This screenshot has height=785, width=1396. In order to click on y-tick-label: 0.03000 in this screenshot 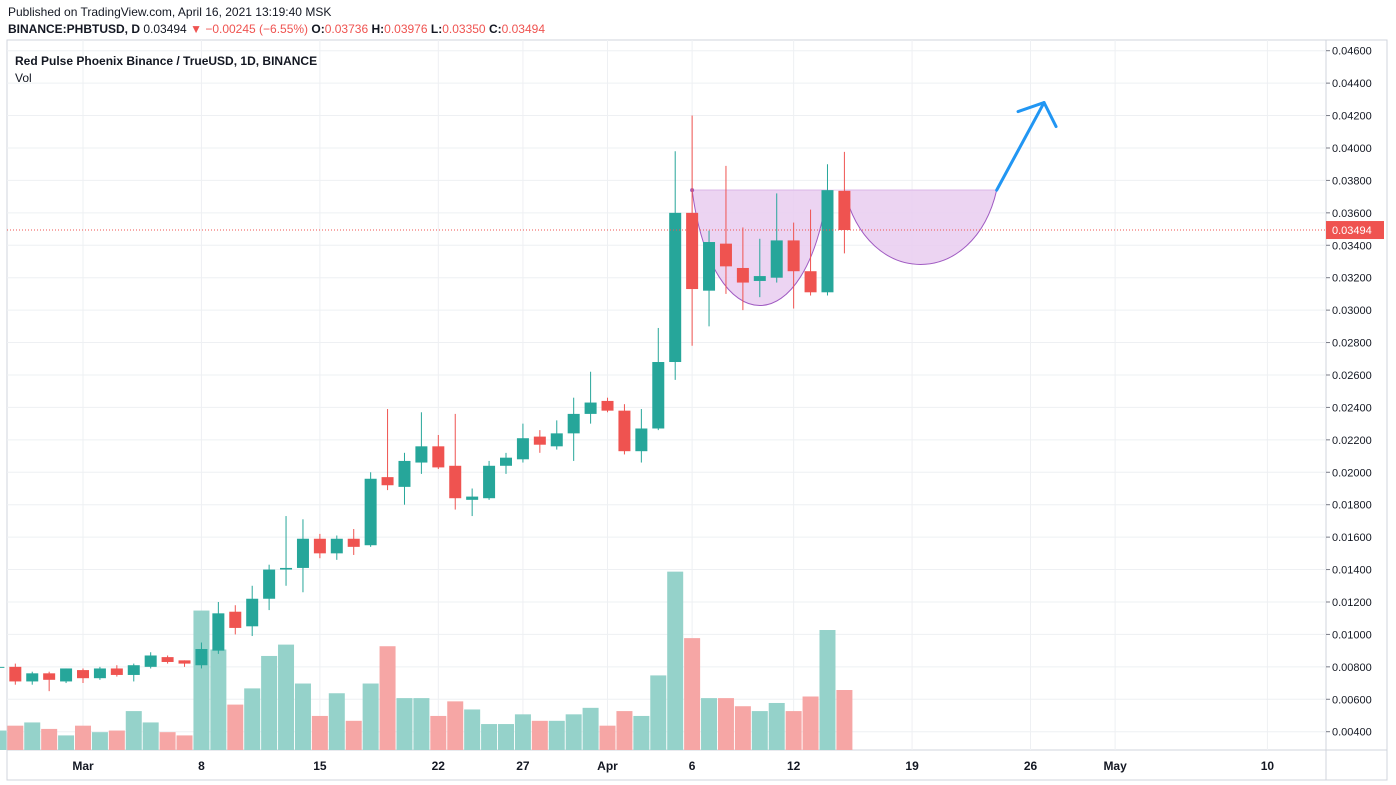, I will do `click(1352, 311)`.